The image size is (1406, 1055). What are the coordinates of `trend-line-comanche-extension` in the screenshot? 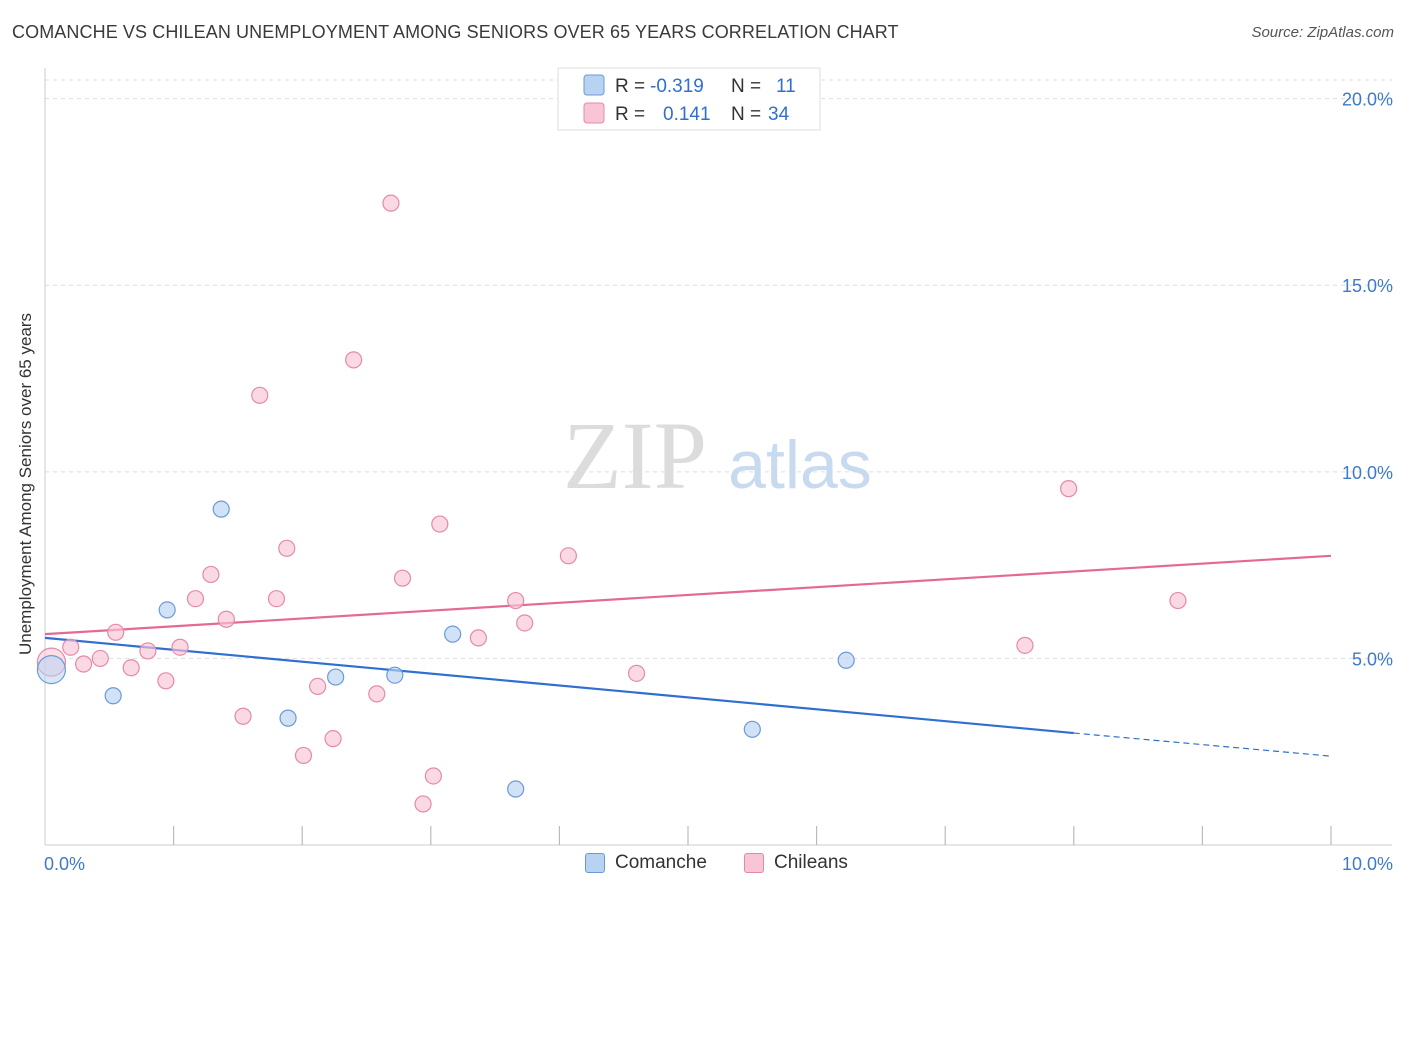 It's located at (1202, 744).